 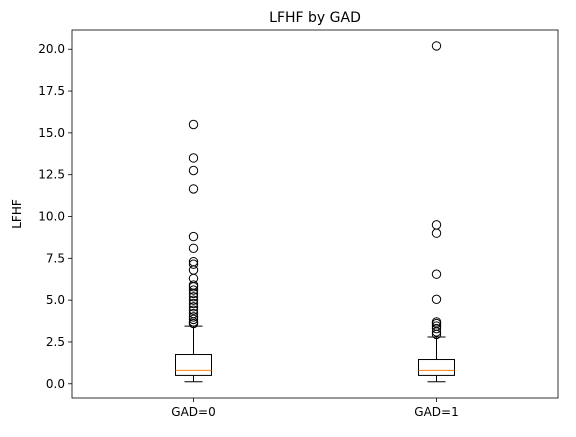 I want to click on x-tick-label: GAD=0, so click(x=193, y=412).